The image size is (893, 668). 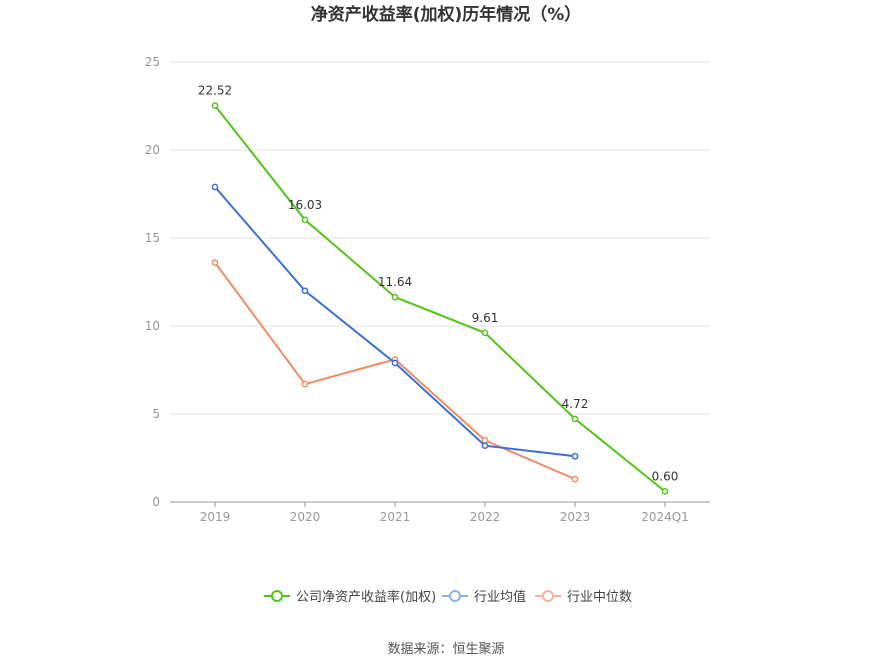 I want to click on legend-label: 公司净资产收益率(加权), so click(x=366, y=597).